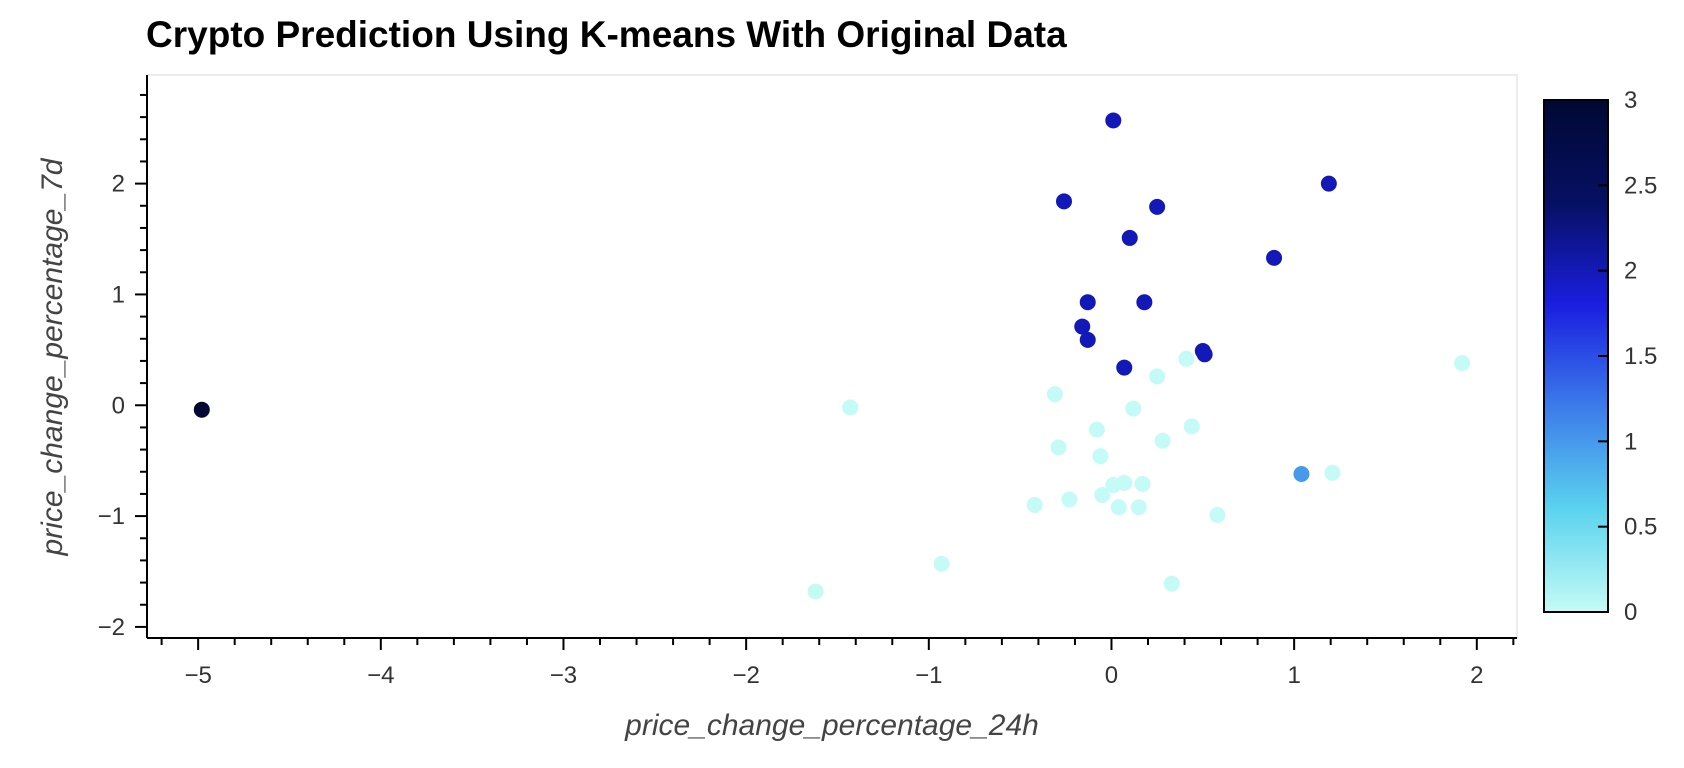 The image size is (1684, 768). I want to click on colorbar: 0 0.5 1 1.5 2 2.5 3, so click(1600, 356).